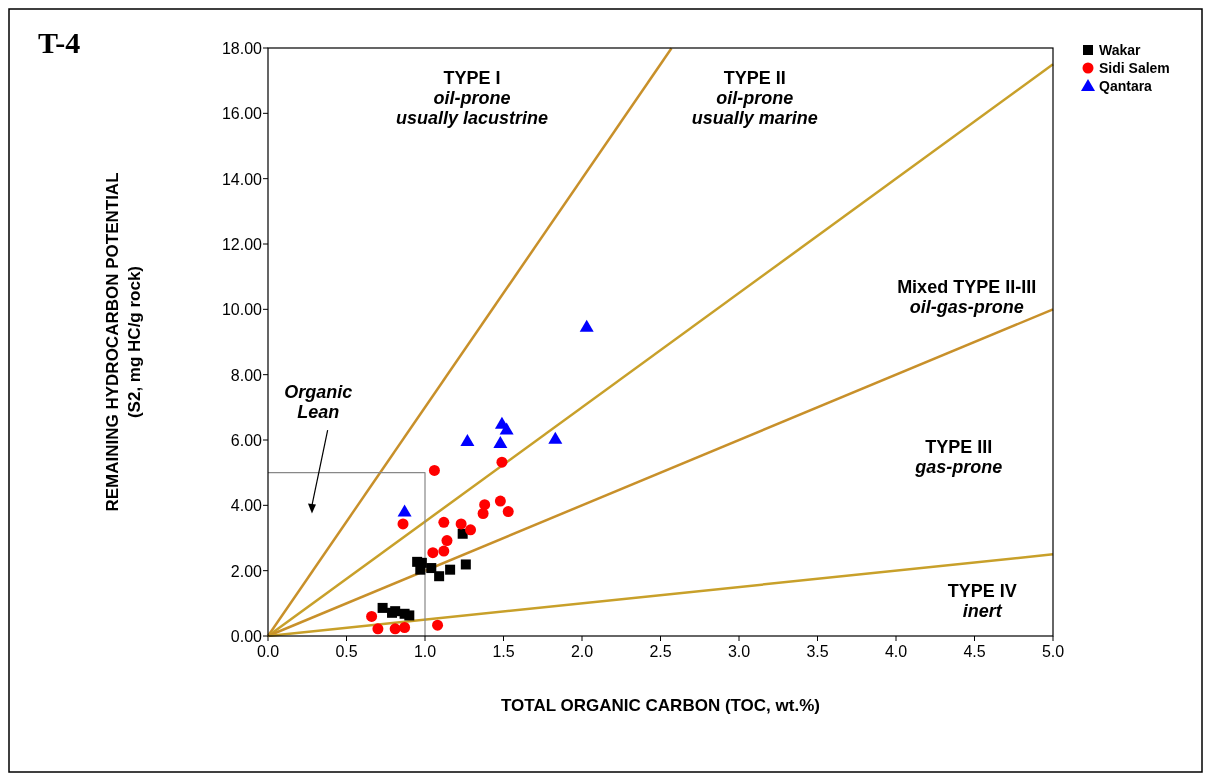  I want to click on x-tick-label: 1.5, so click(503, 651).